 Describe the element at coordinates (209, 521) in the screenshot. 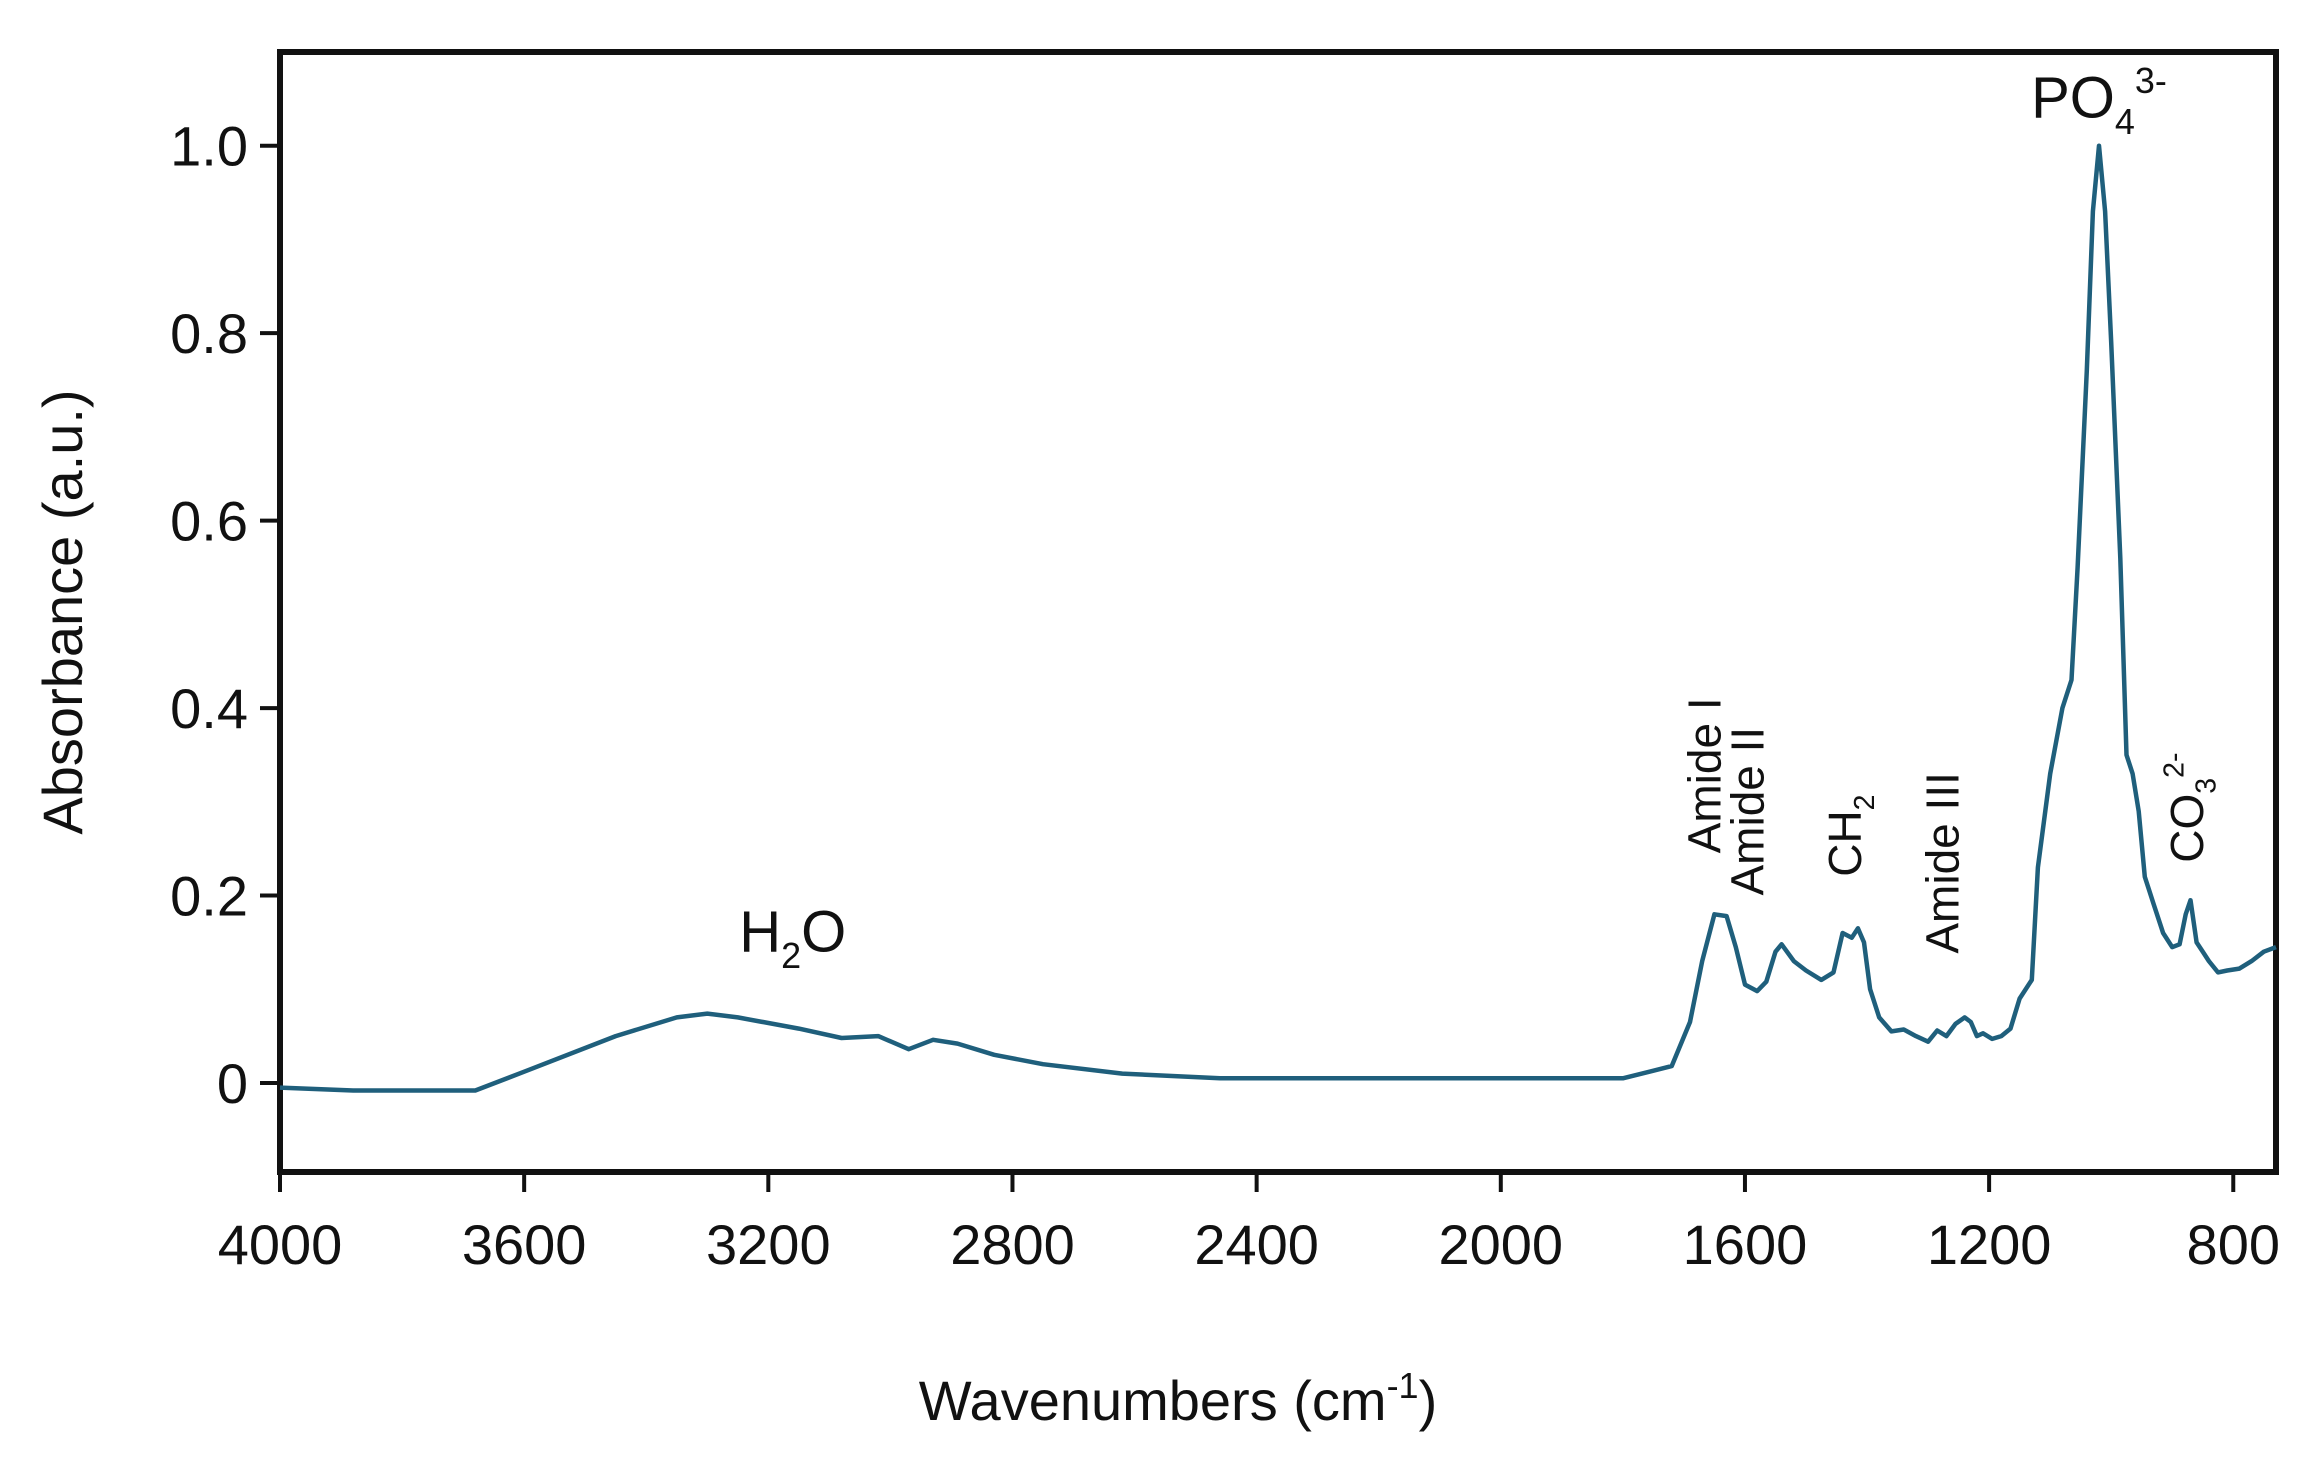

I see `y-tick-label: 0.6` at that location.